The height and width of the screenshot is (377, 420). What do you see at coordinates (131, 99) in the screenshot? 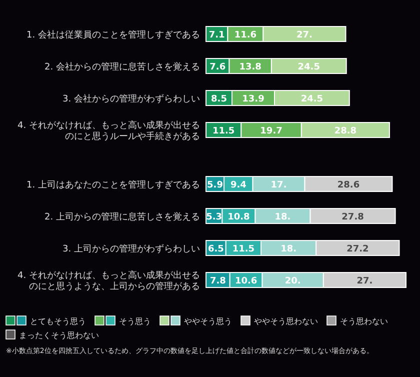
I see `y-tick-label: 3. 会社からの管理がわずらわしい` at bounding box center [131, 99].